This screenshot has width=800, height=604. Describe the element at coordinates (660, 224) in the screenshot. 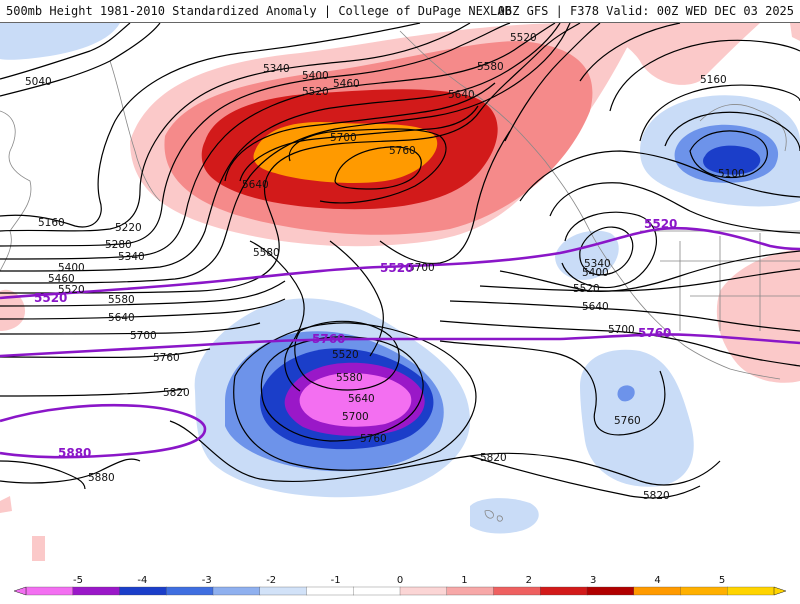

I see `label-purple-5520-e: 5520` at that location.